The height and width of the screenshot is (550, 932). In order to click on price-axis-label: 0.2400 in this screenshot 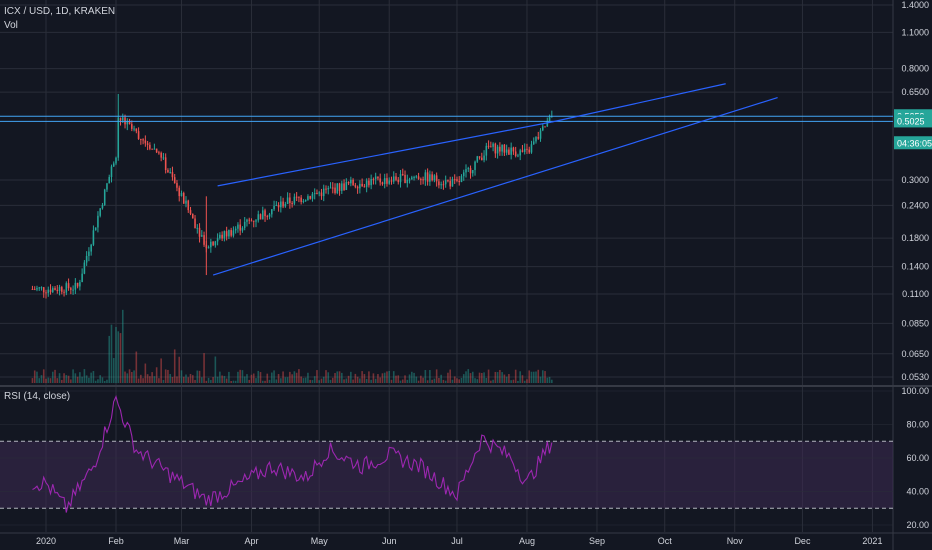, I will do `click(915, 205)`.